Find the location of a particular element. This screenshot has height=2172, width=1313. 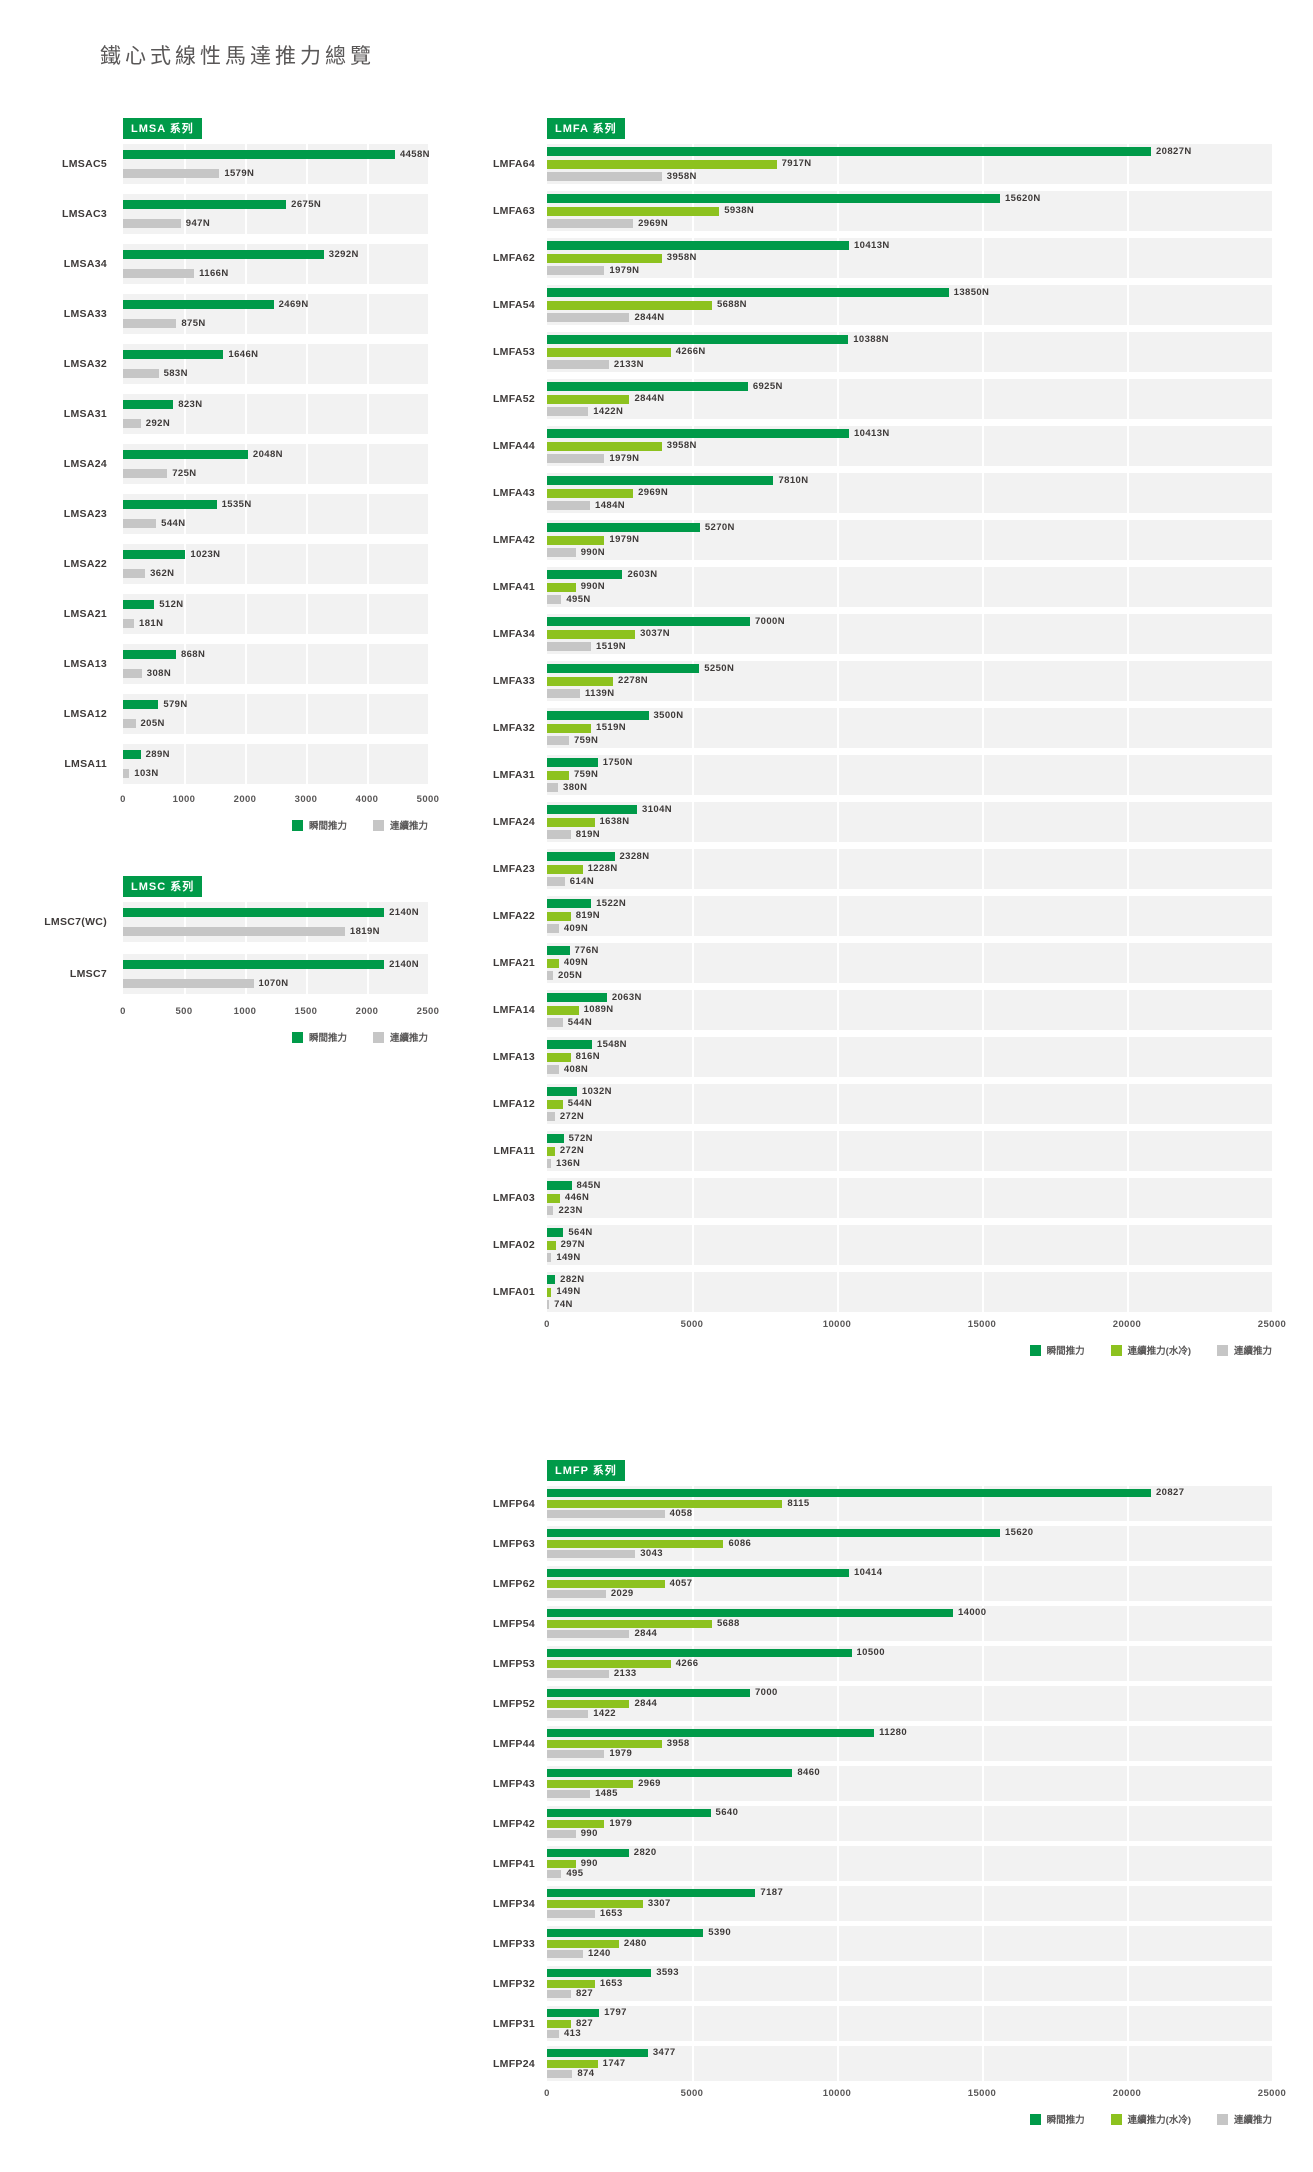

value-label: 446N is located at coordinates (577, 1198).